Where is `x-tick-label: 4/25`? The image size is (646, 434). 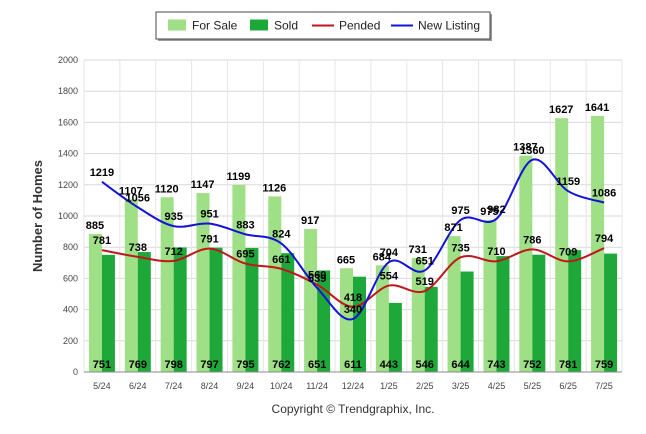 x-tick-label: 4/25 is located at coordinates (497, 386).